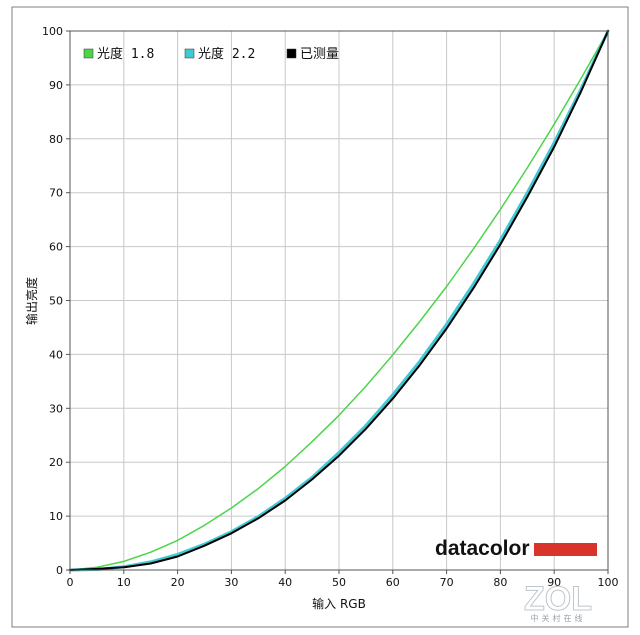 Image resolution: width=640 pixels, height=635 pixels. I want to click on legend-label: 已测量, so click(319, 54).